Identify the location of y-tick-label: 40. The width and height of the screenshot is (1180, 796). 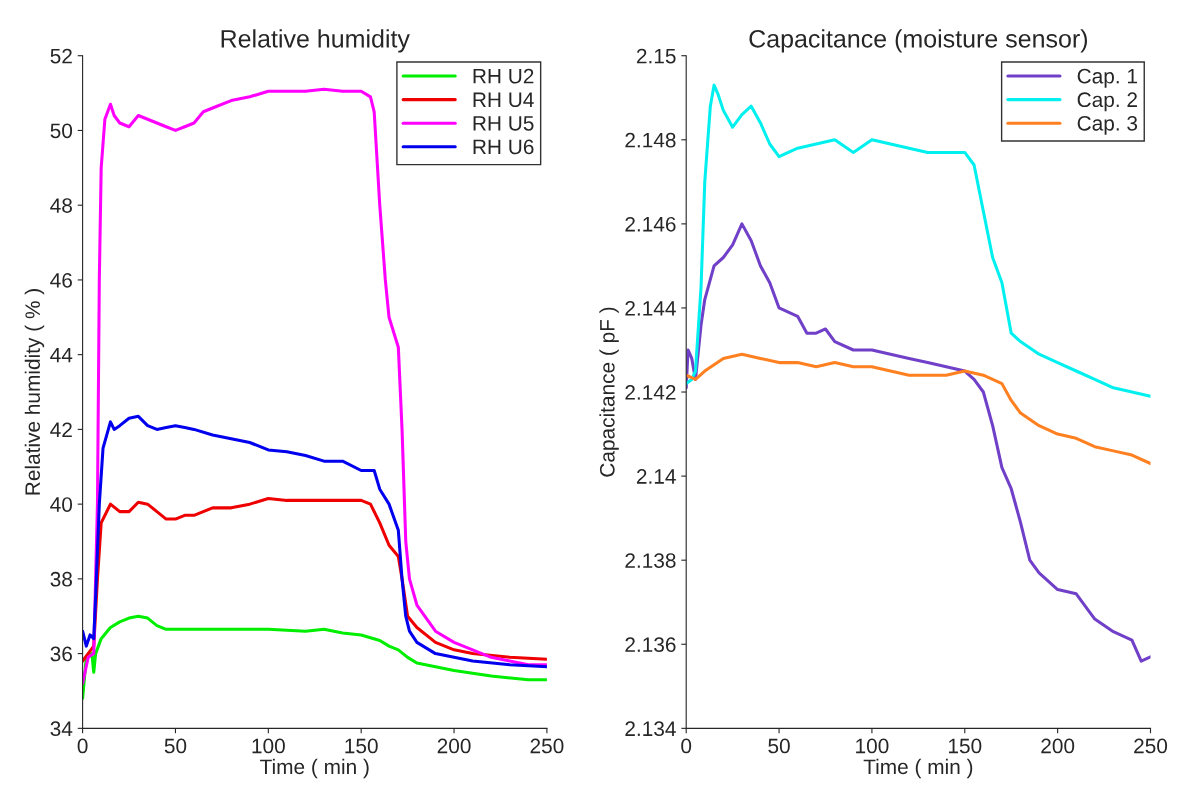
(61, 504).